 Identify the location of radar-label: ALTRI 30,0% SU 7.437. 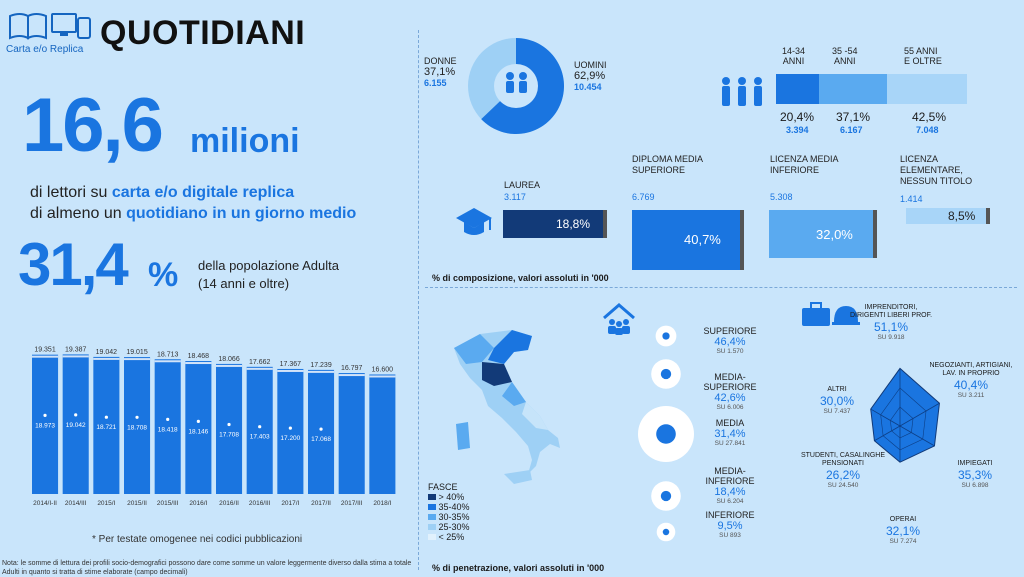
(837, 400).